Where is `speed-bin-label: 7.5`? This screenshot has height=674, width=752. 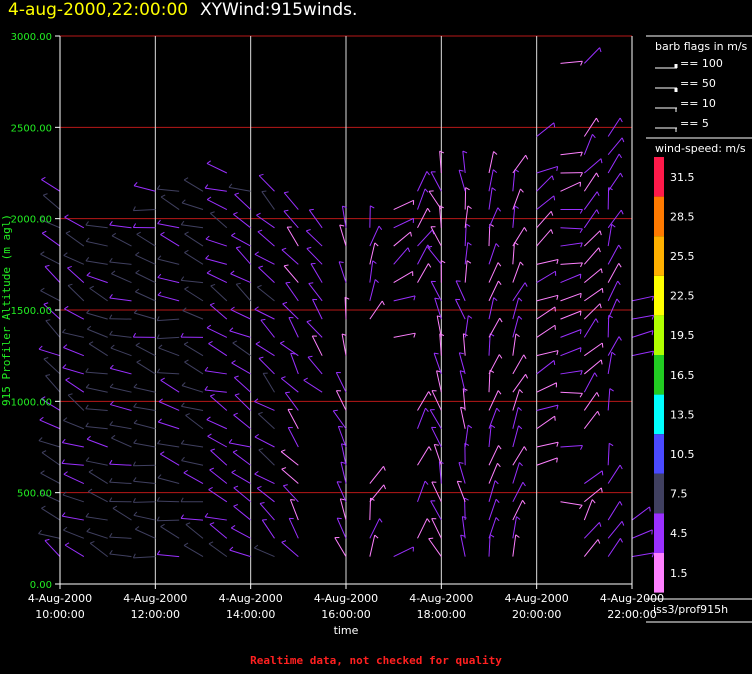
speed-bin-label: 7.5 is located at coordinates (679, 494).